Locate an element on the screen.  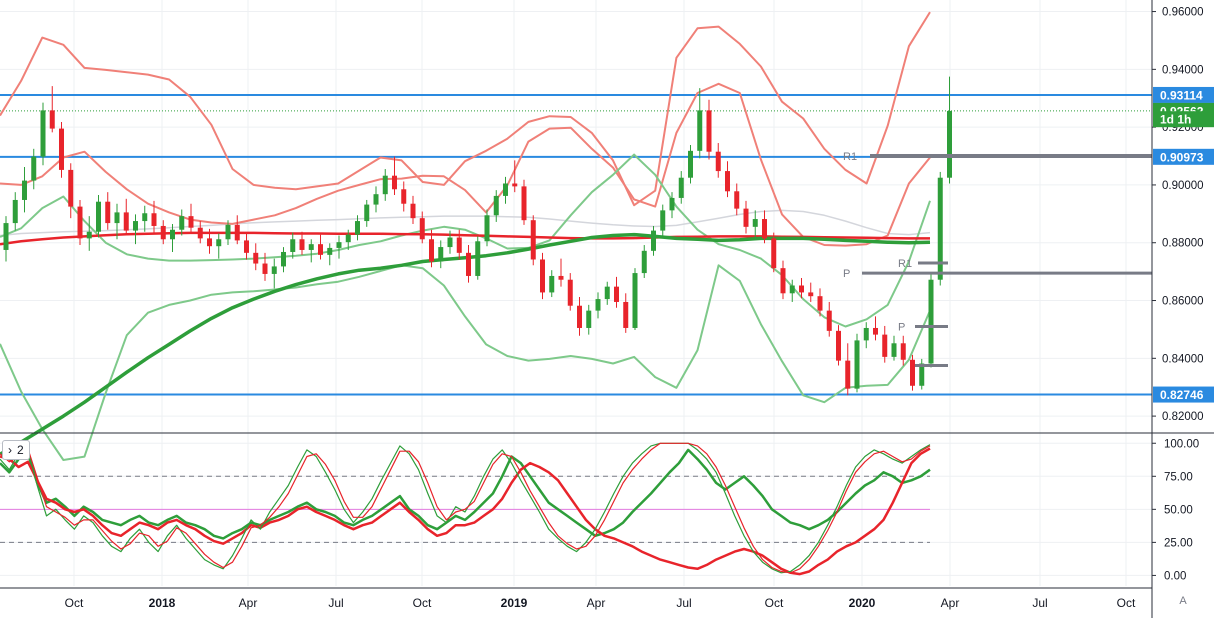
time-axis-label: Jul is located at coordinates (335, 603).